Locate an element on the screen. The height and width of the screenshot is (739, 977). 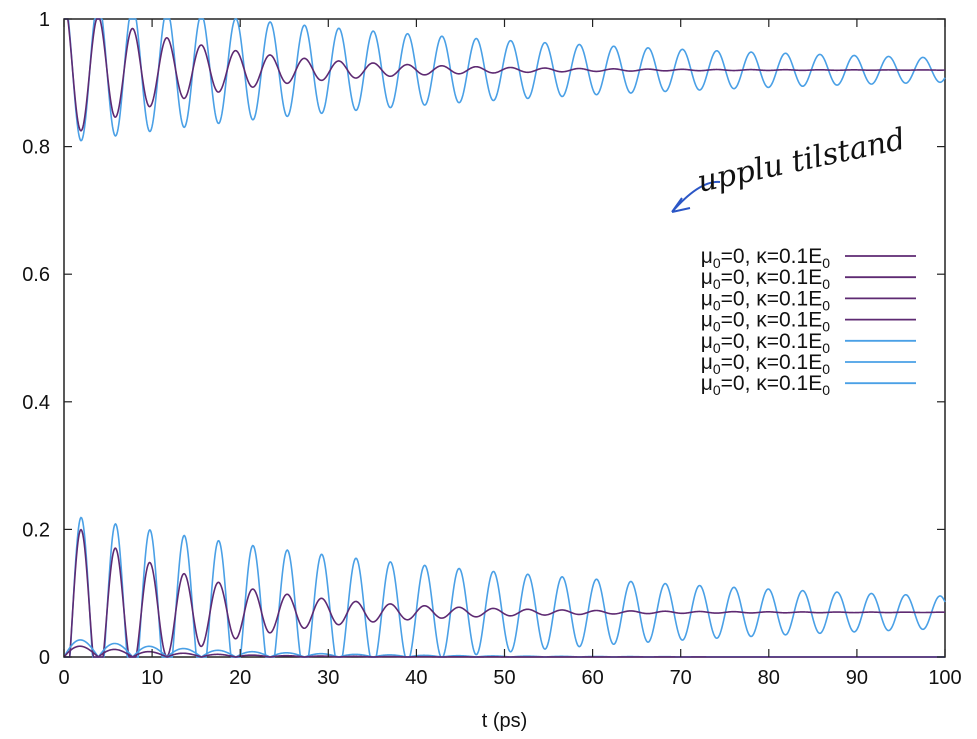
x-tick-label: 90 is located at coordinates (857, 678).